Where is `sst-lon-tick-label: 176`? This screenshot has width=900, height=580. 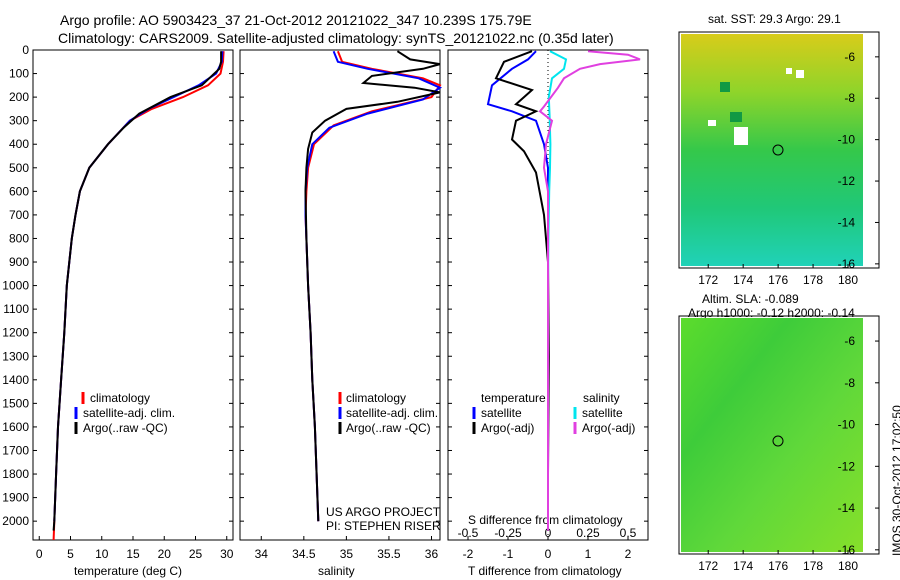
sst-lon-tick-label: 176 is located at coordinates (778, 280).